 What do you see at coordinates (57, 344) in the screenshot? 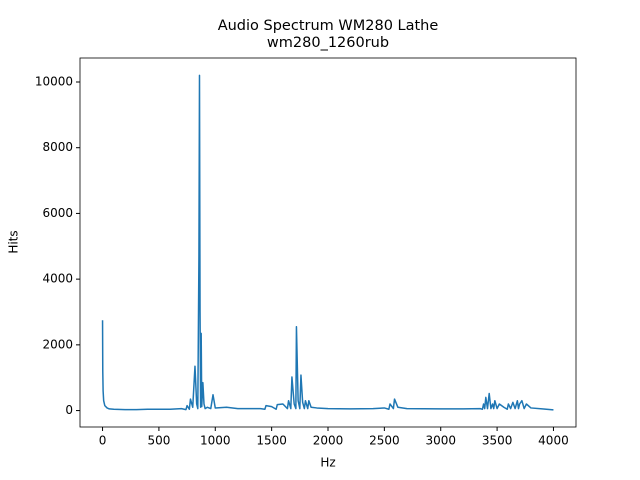
I see `y-tick-label: 2000` at bounding box center [57, 344].